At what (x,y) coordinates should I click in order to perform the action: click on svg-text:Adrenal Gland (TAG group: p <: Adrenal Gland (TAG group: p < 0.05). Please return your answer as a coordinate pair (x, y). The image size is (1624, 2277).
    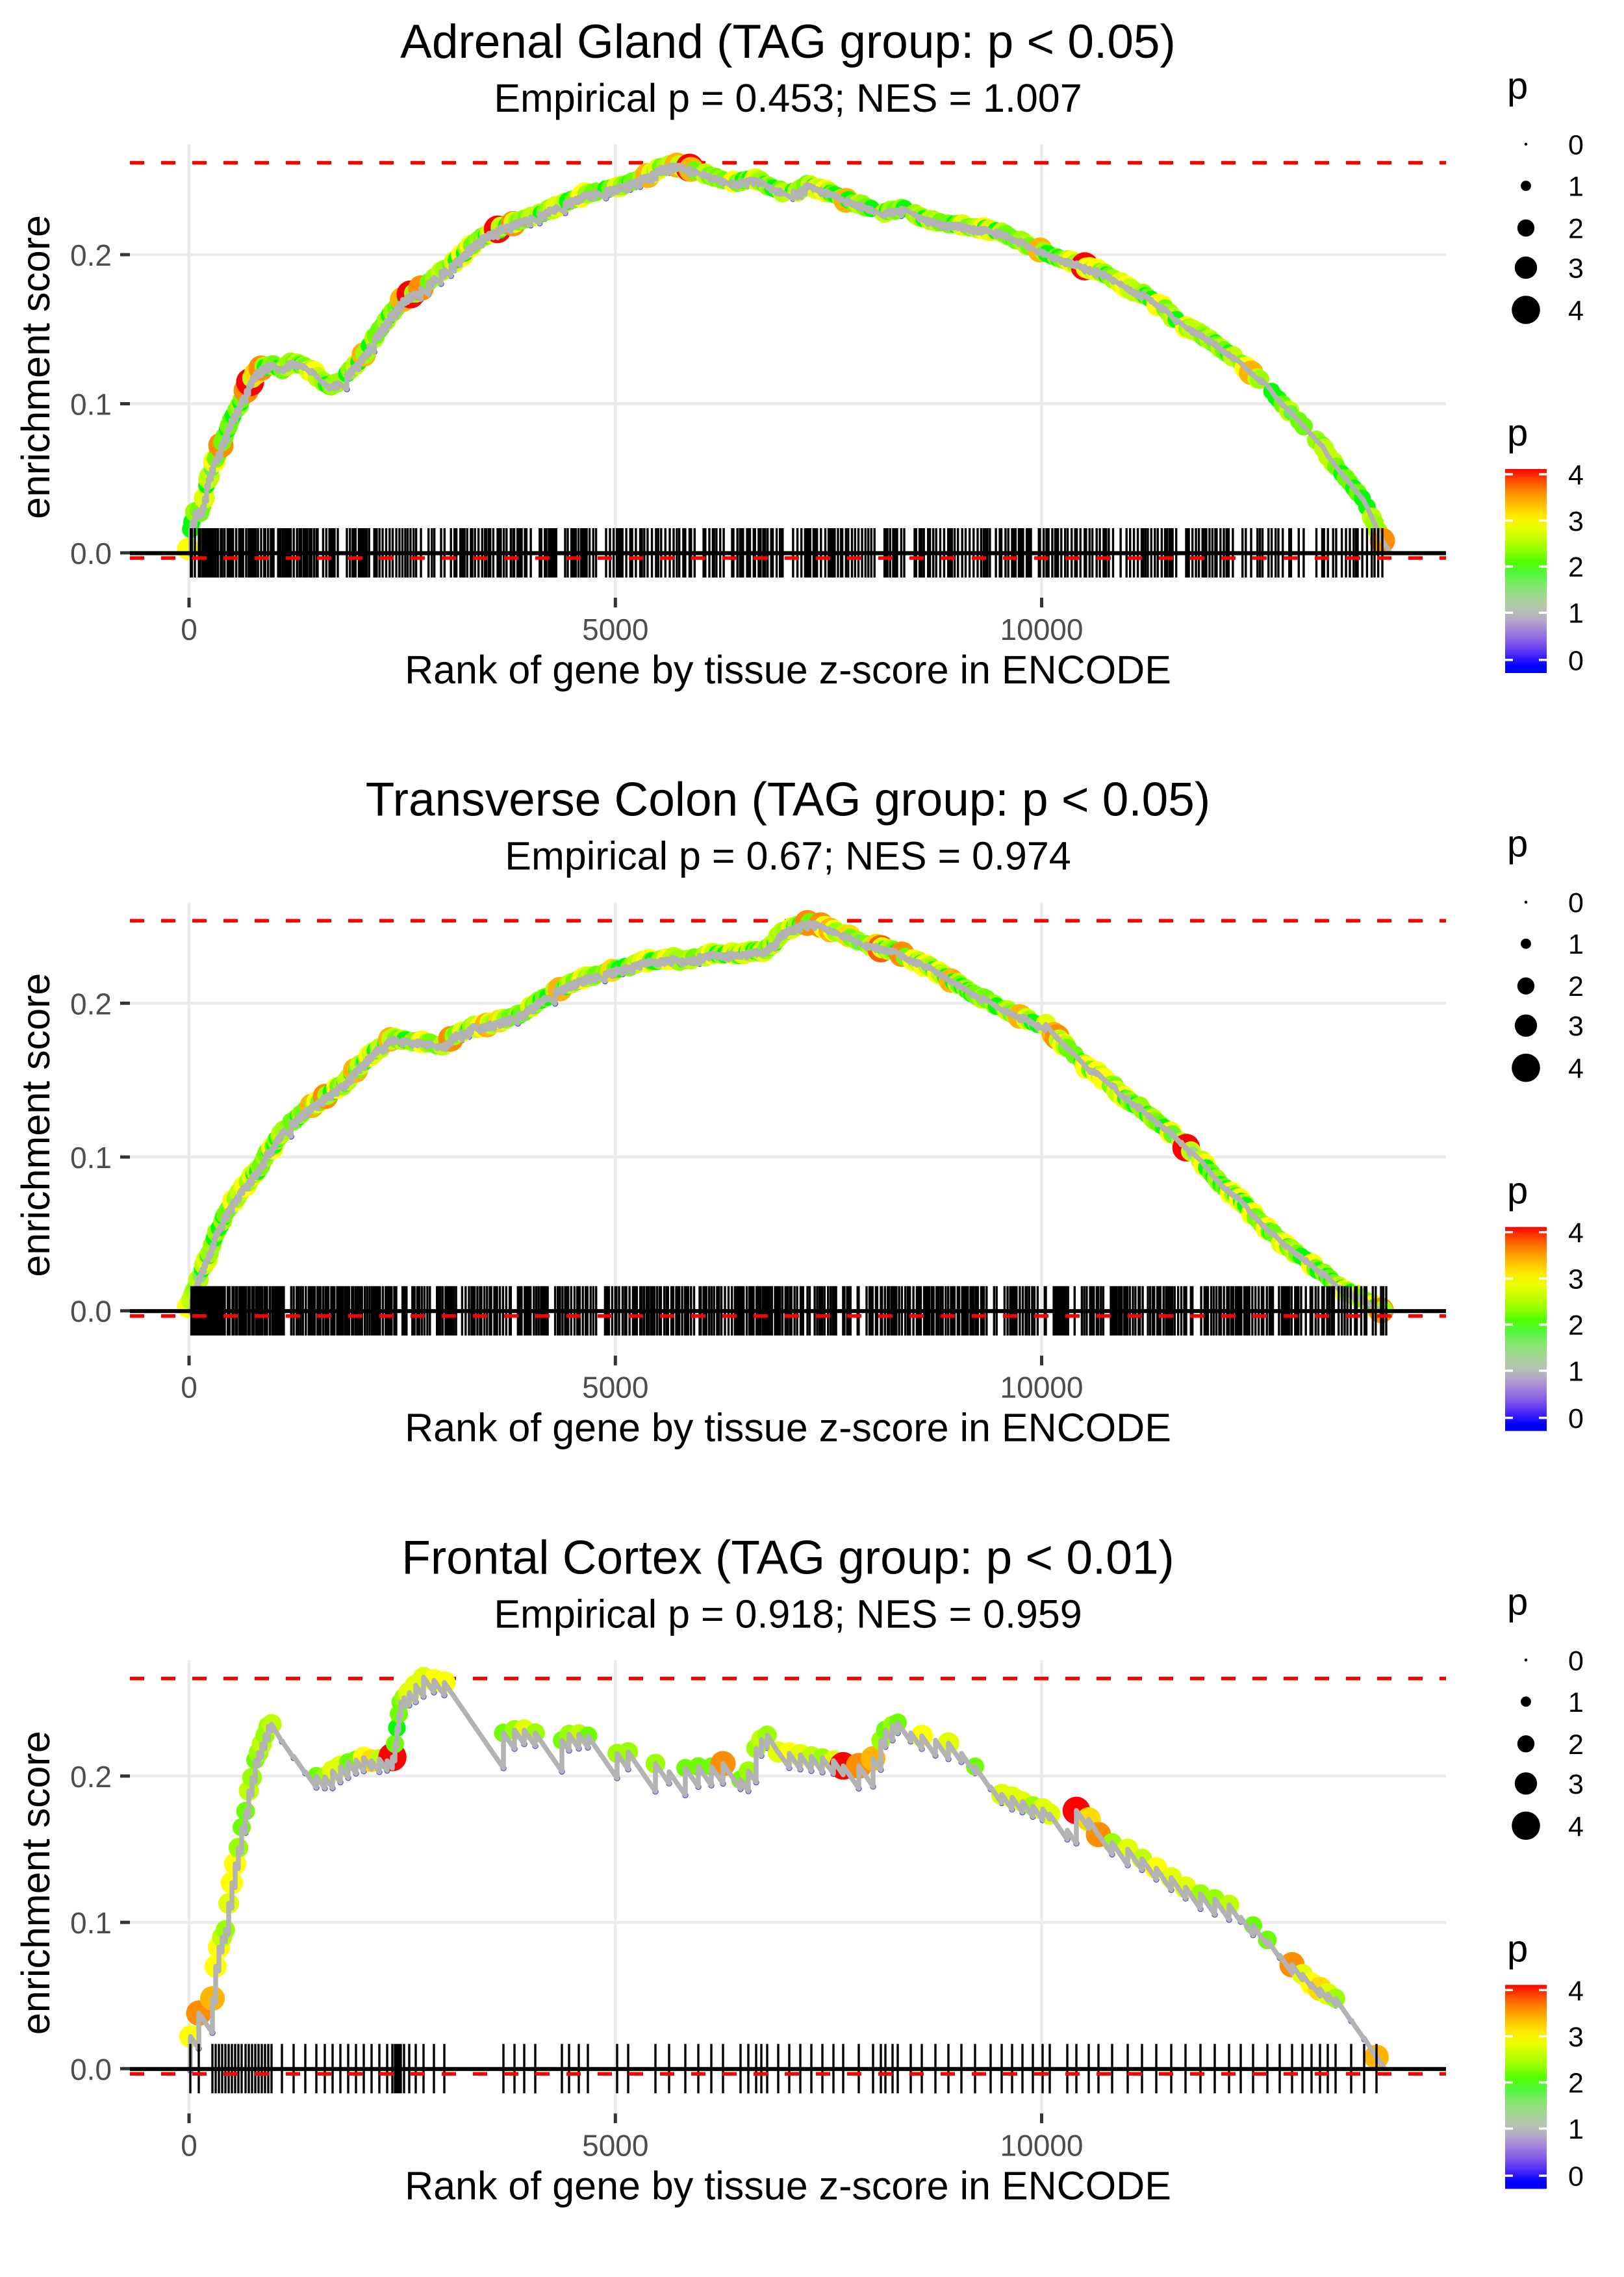
    Looking at the image, I should click on (788, 42).